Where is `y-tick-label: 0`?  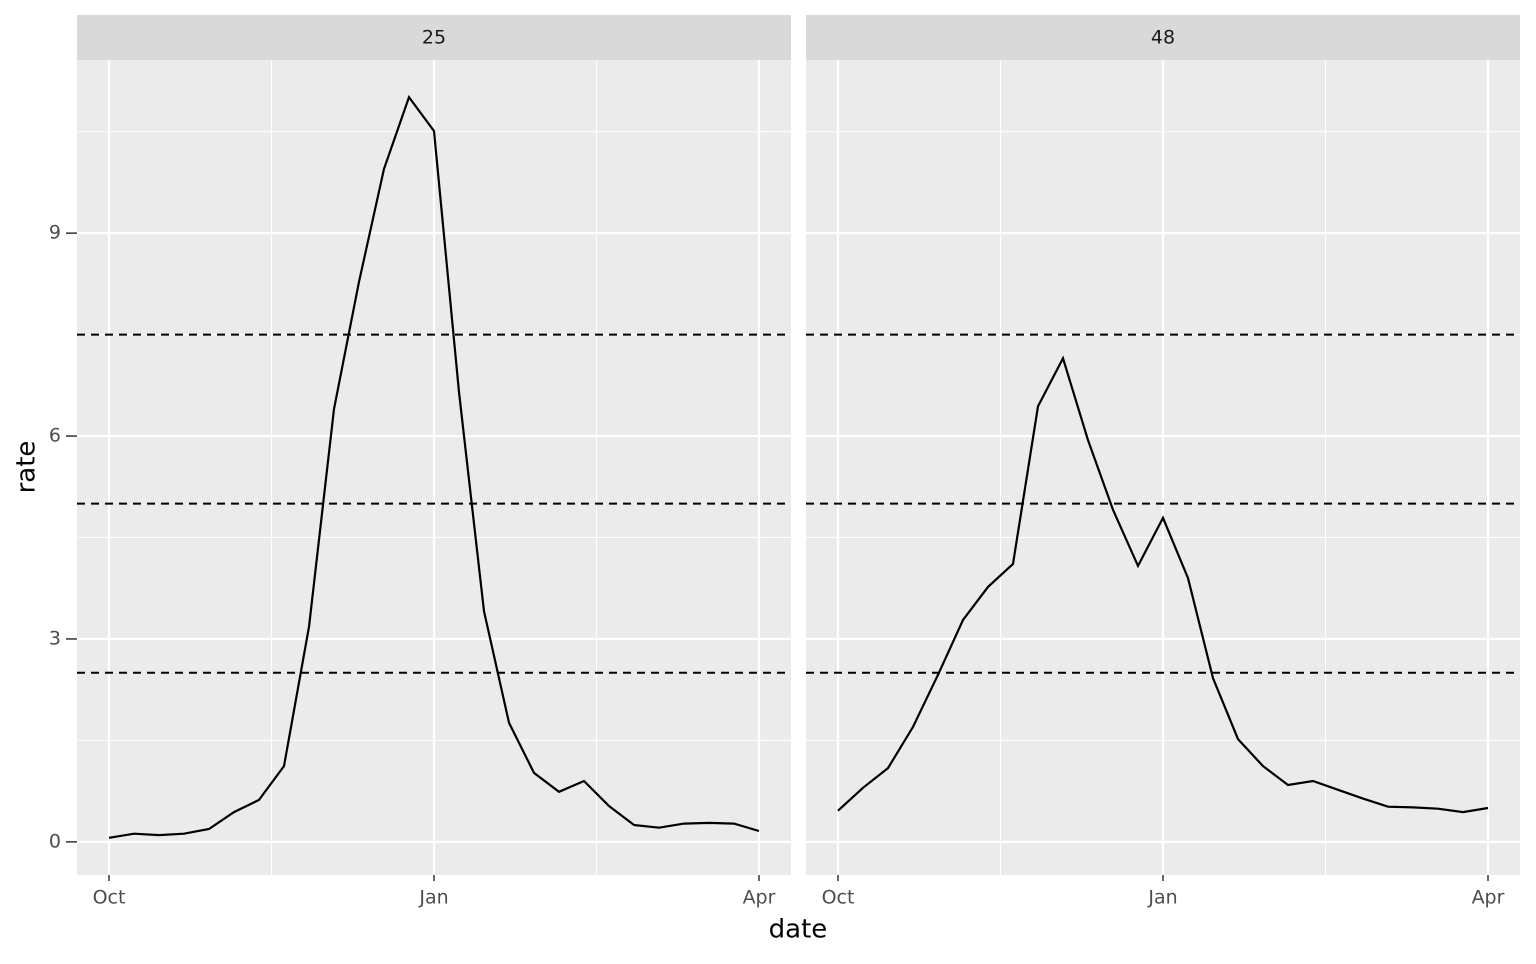
y-tick-label: 0 is located at coordinates (55, 841).